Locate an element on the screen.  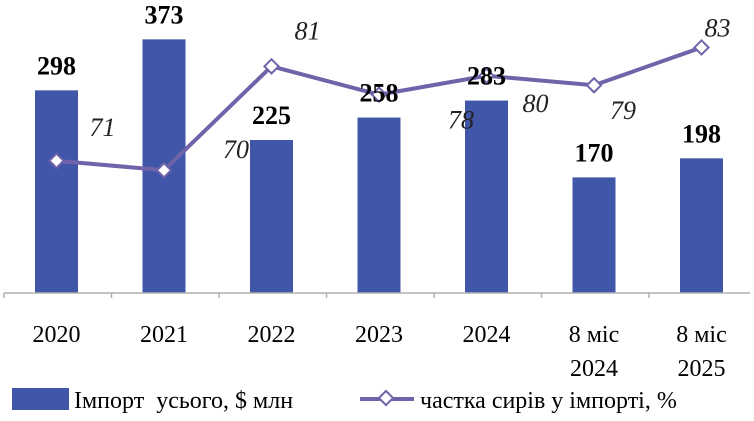
line-value-label: 71 is located at coordinates (103, 127).